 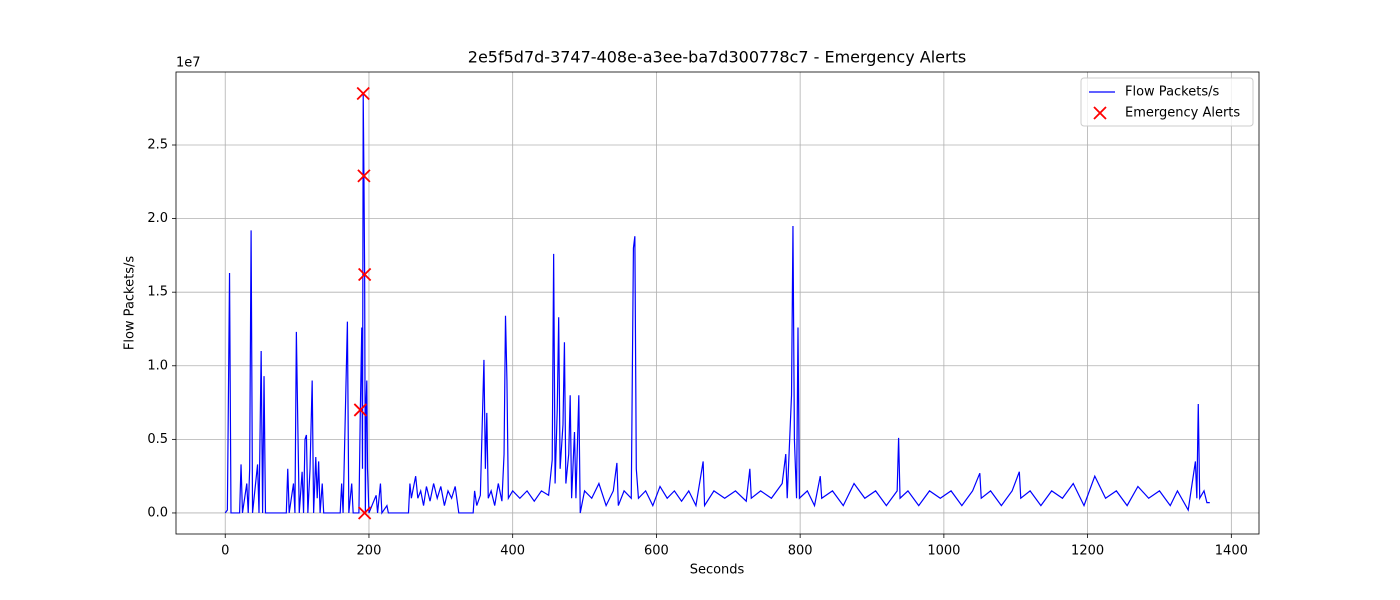 I want to click on x-tick-label: 200, so click(x=369, y=551).